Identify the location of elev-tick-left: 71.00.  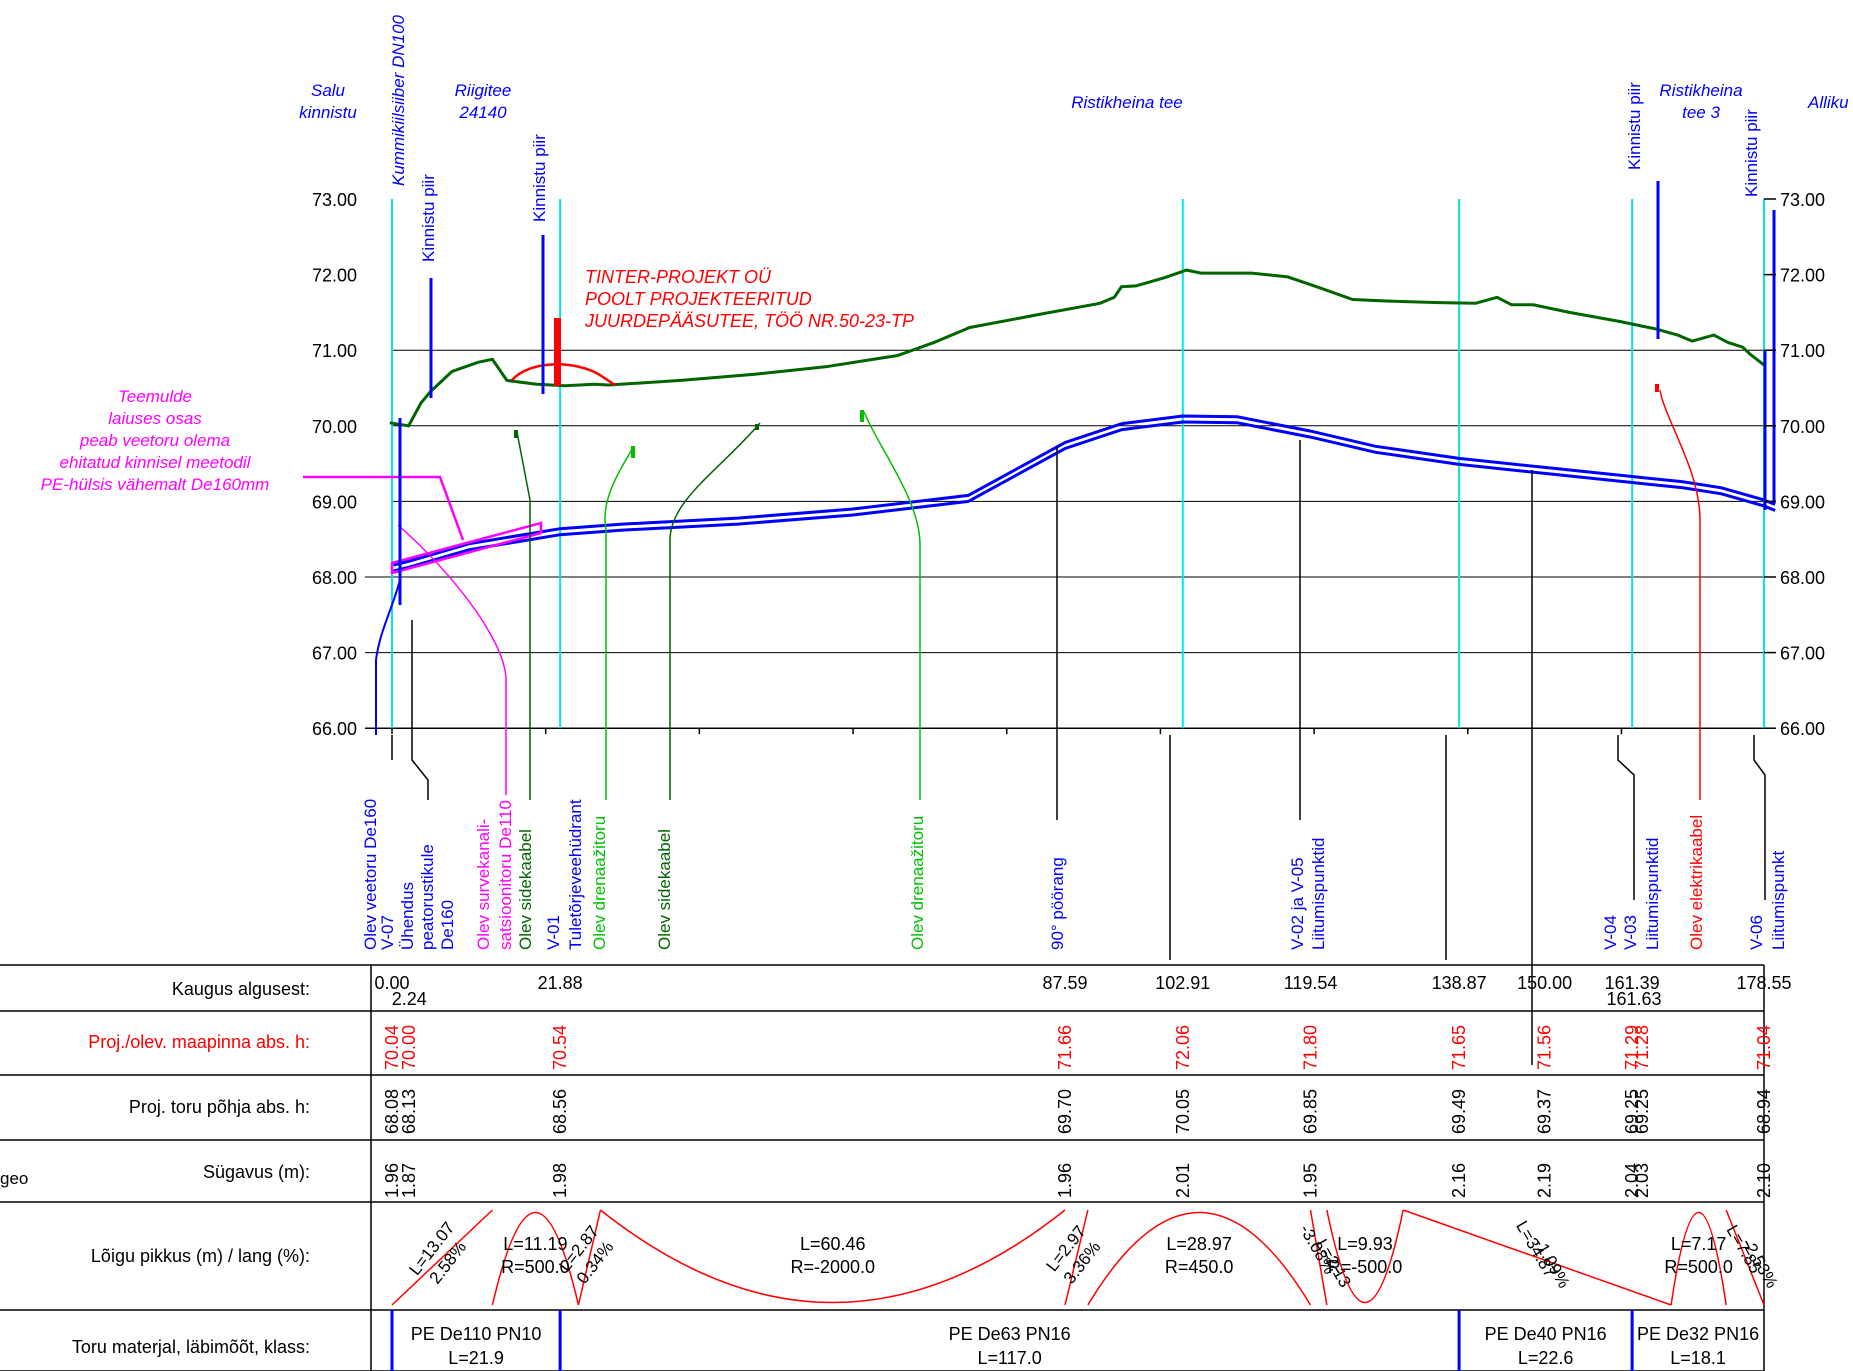
(334, 351).